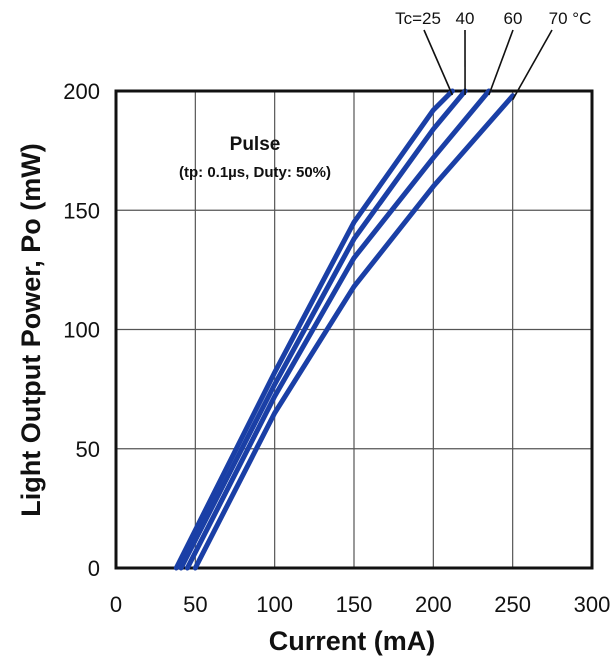 This screenshot has width=616, height=663. Describe the element at coordinates (88, 449) in the screenshot. I see `y-tick-label-1: 50` at that location.